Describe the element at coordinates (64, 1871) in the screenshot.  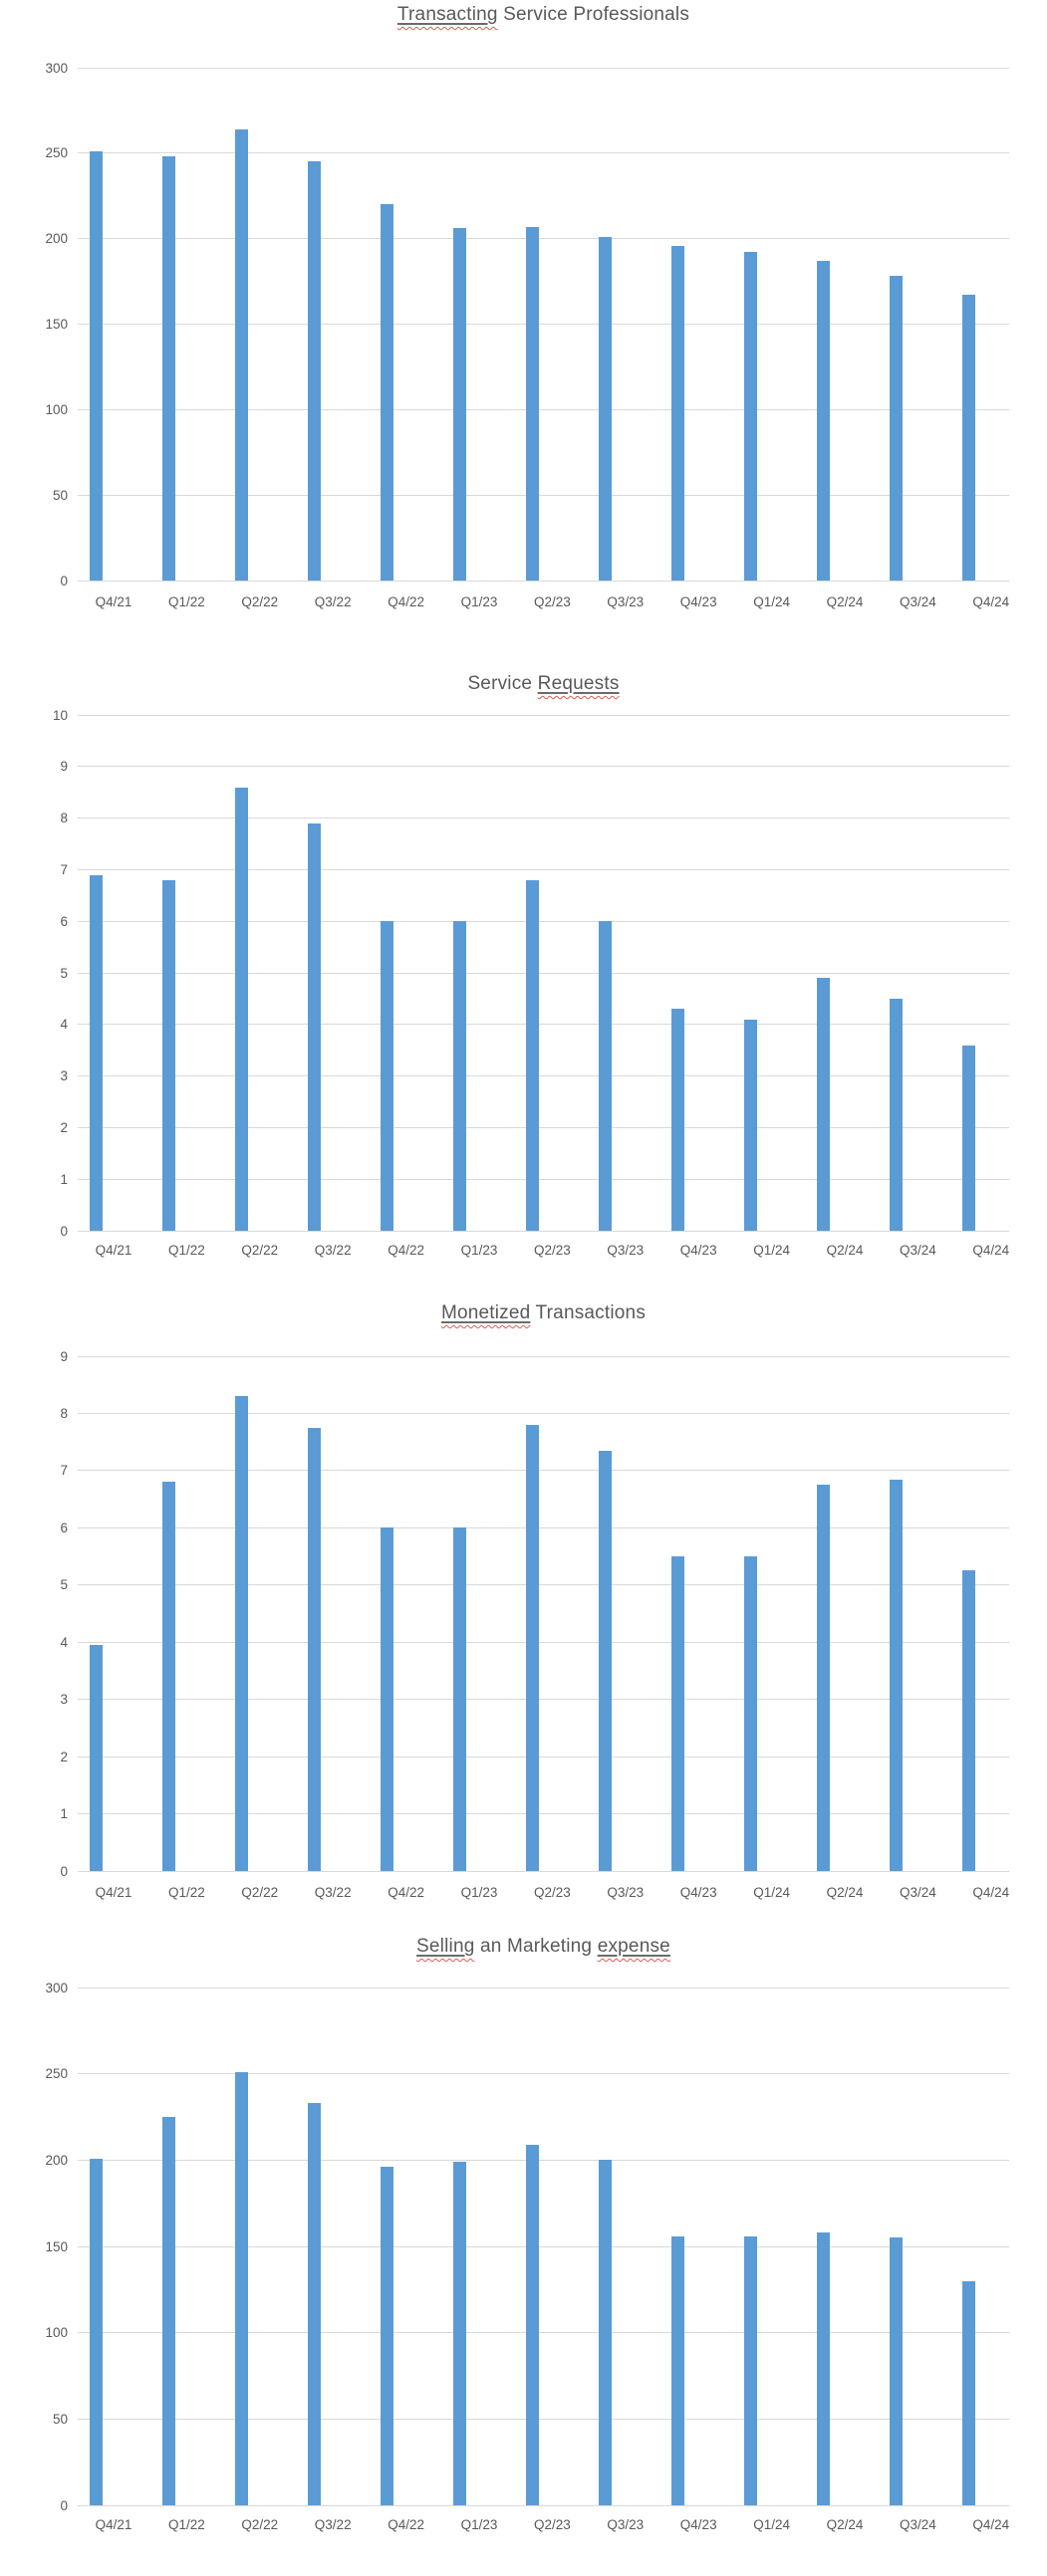
I see `y-axis-tick-label: 0` at that location.